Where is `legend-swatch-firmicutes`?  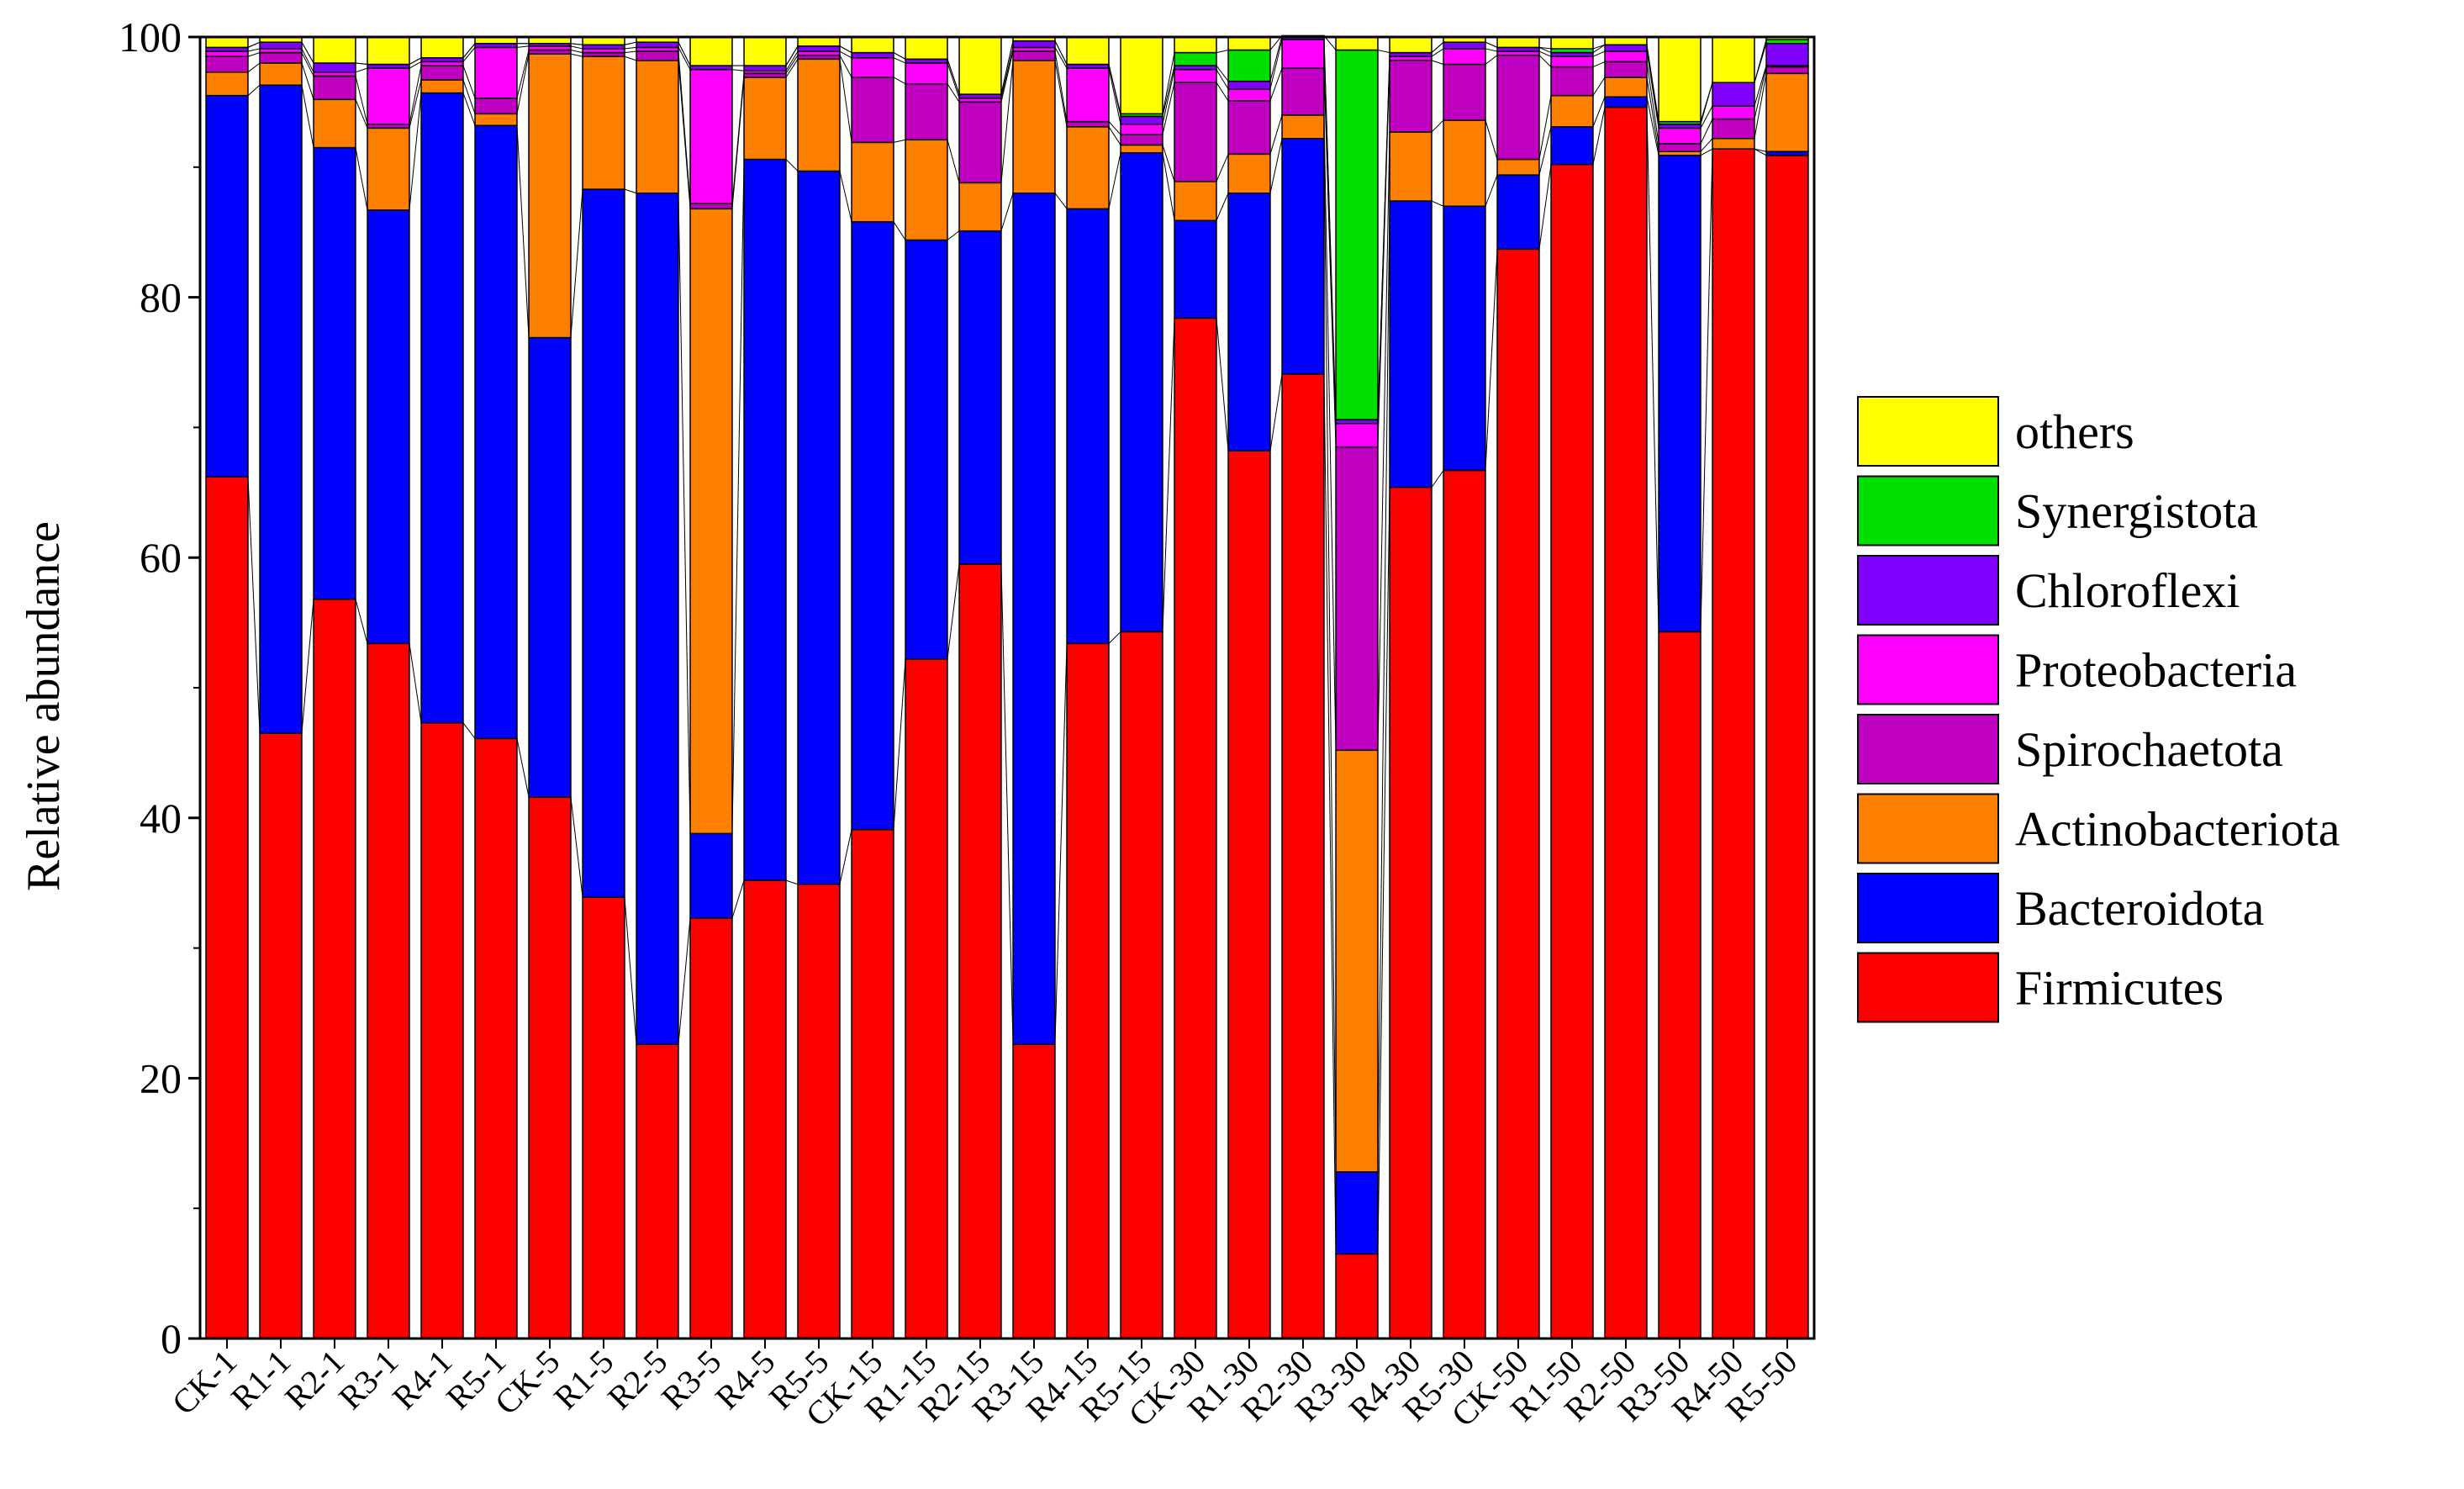
legend-swatch-firmicutes is located at coordinates (1928, 987).